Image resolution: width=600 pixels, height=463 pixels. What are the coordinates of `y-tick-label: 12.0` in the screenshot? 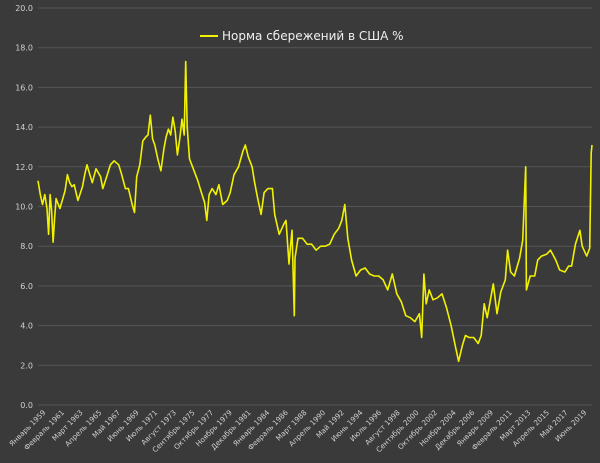 It's located at (24, 167).